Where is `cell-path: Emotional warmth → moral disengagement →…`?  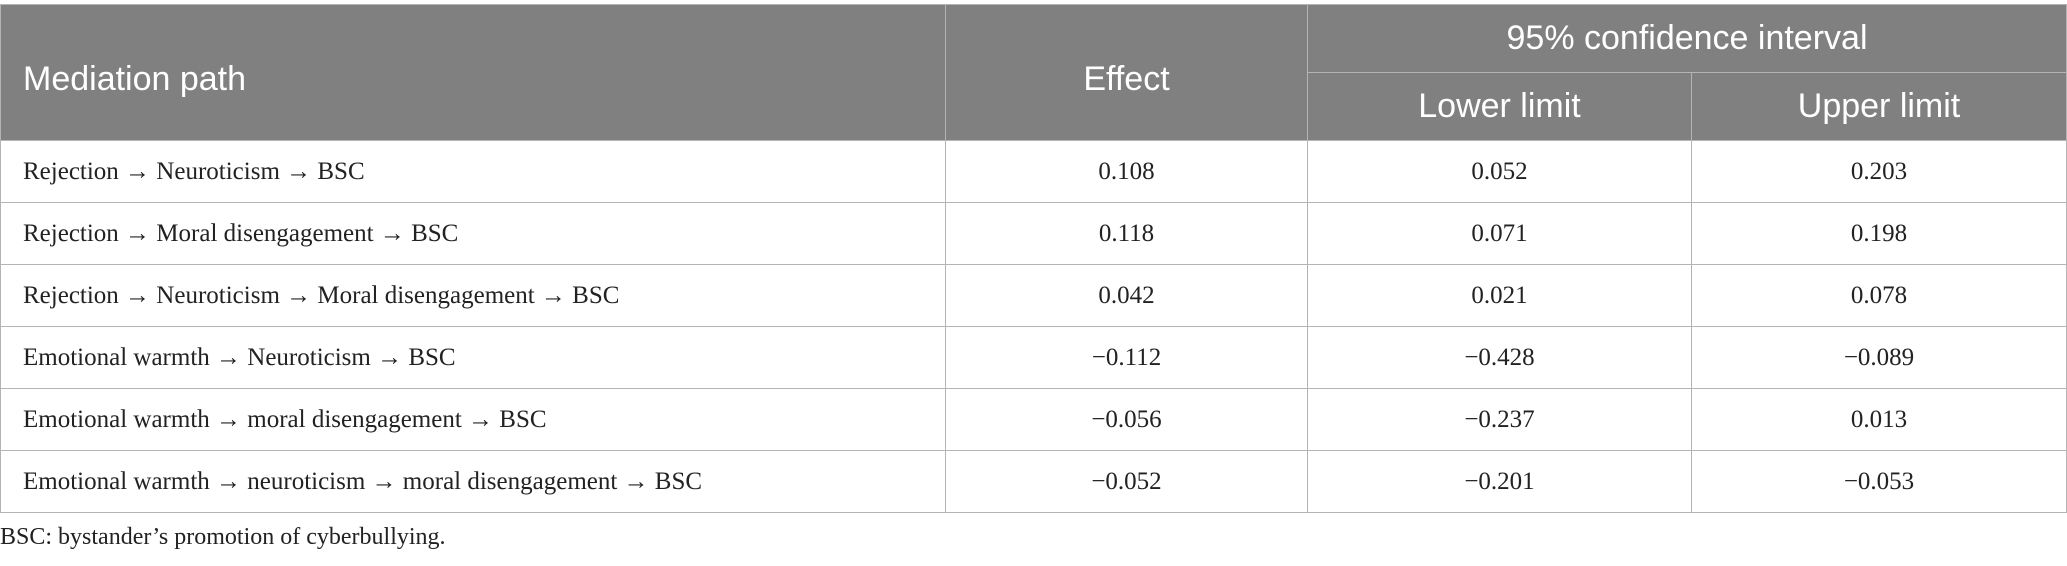
cell-path: Emotional warmth → moral disengagement →… is located at coordinates (473, 419).